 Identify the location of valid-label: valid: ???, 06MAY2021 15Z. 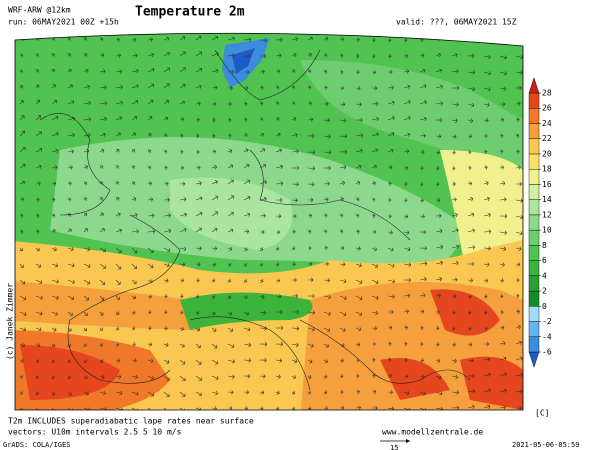
(456, 22).